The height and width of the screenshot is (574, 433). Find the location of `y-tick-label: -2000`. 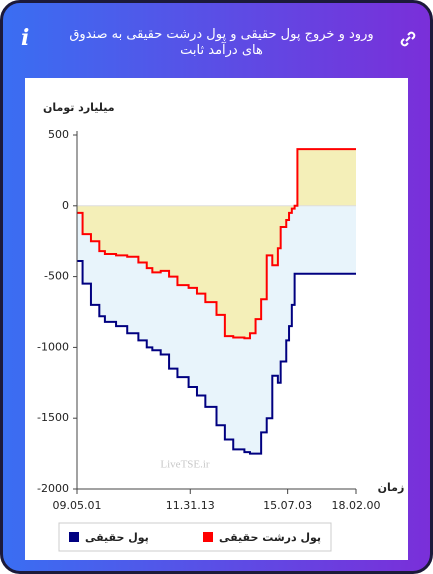

y-tick-label: -2000 is located at coordinates (53, 488).